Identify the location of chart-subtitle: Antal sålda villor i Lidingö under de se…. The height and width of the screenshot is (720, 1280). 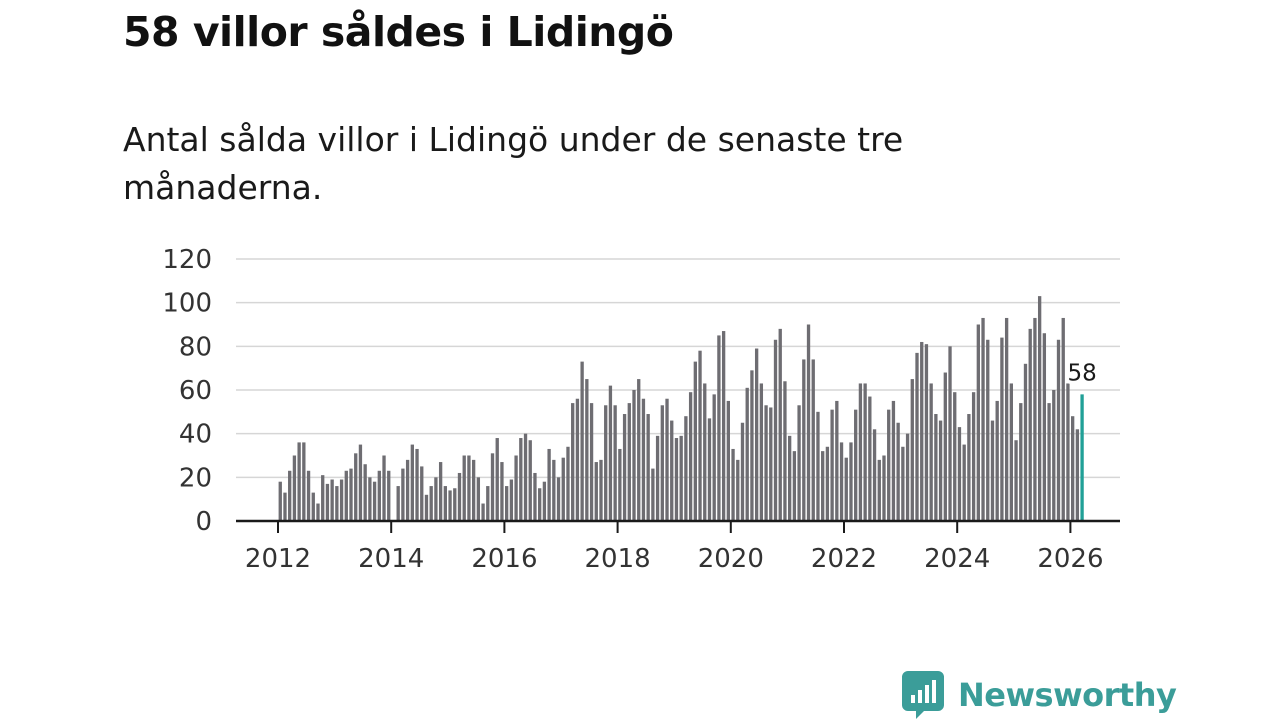
(513, 163).